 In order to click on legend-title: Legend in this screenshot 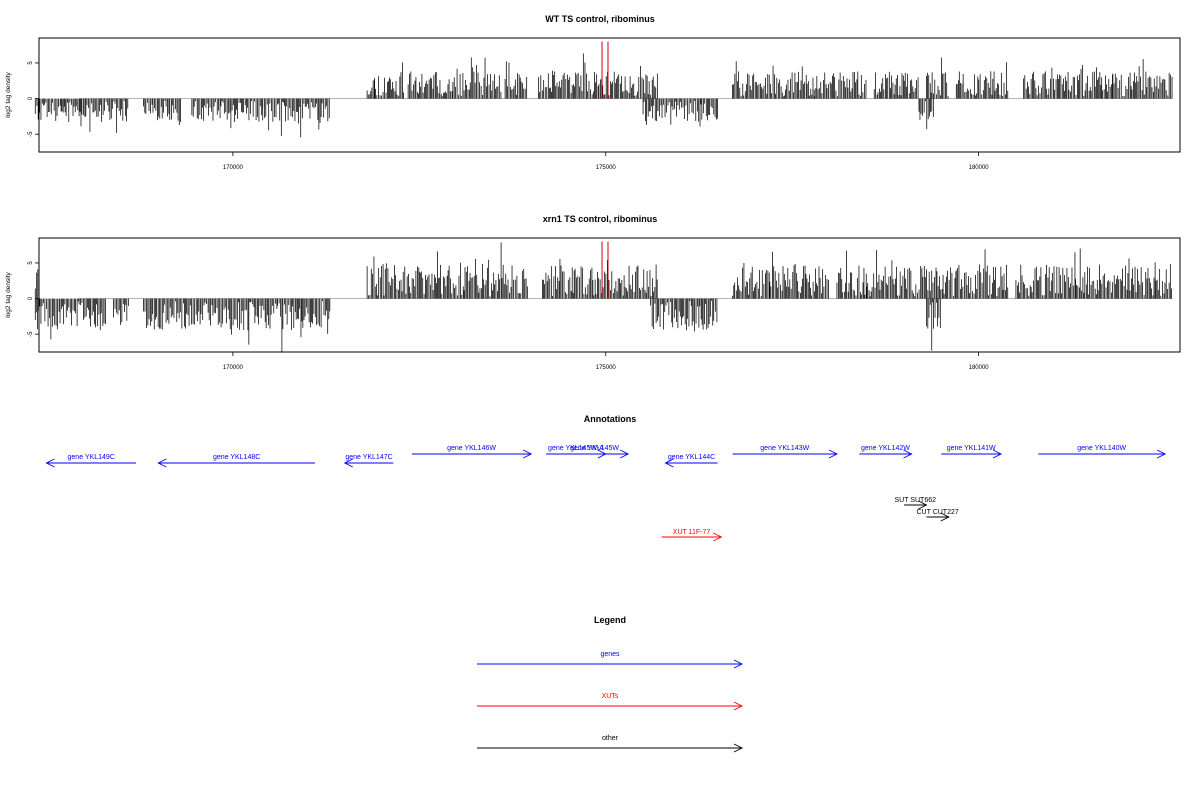, I will do `click(610, 620)`.